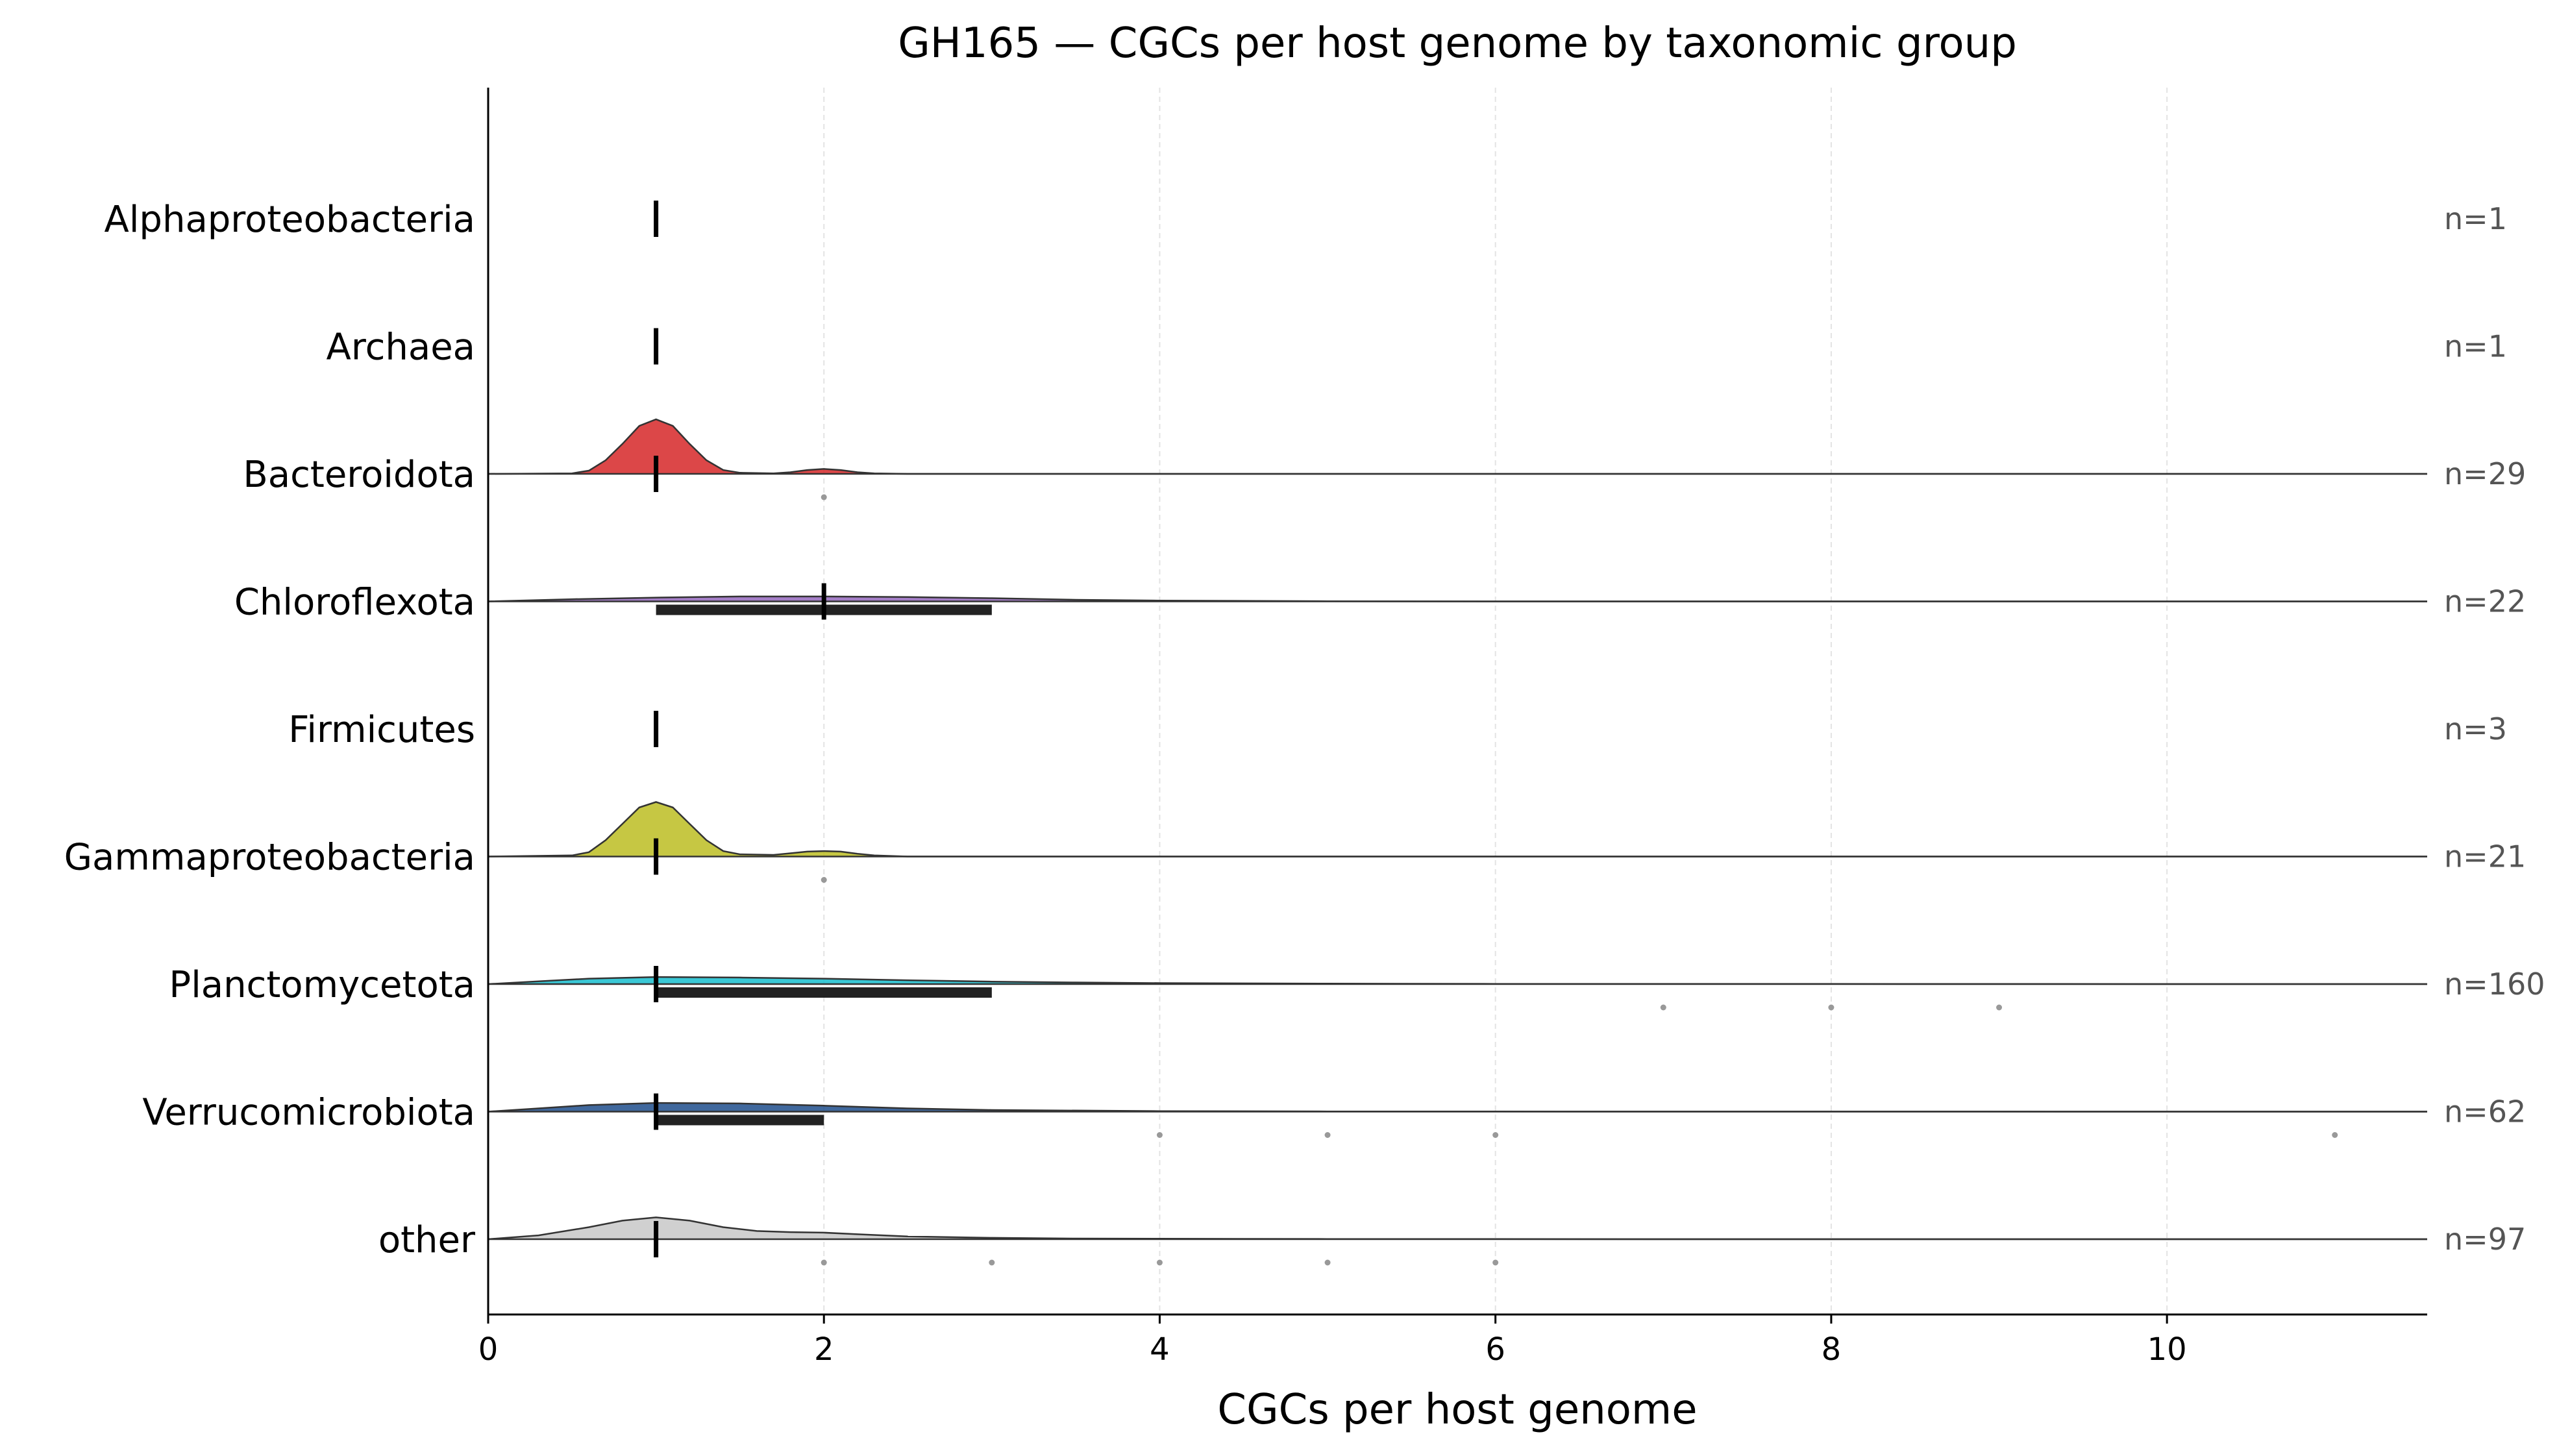 Image resolution: width=2570 pixels, height=1456 pixels. I want to click on y-tick-label: other, so click(427, 1240).